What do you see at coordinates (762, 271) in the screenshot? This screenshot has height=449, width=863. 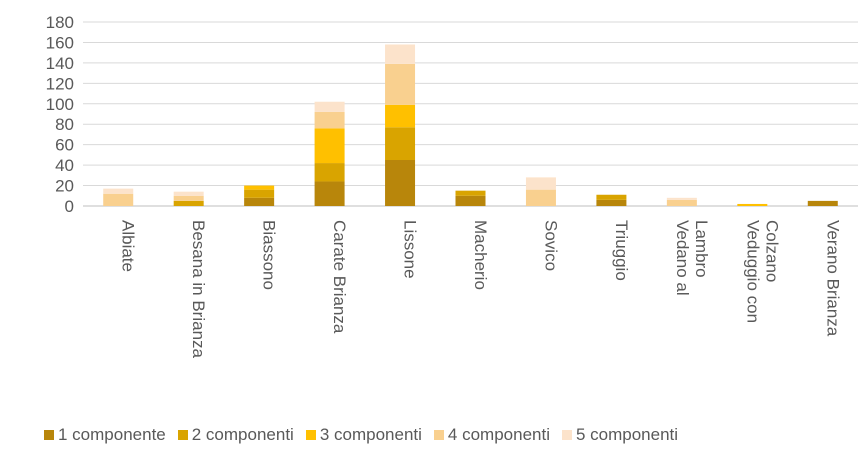 I see `category-label: Veduggio conColzano` at bounding box center [762, 271].